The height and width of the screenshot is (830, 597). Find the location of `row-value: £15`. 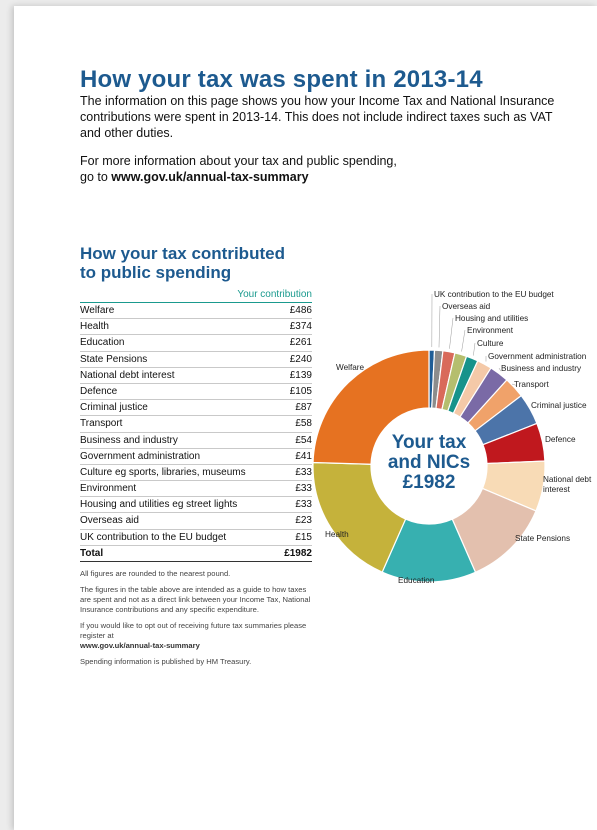

row-value: £15 is located at coordinates (303, 537).